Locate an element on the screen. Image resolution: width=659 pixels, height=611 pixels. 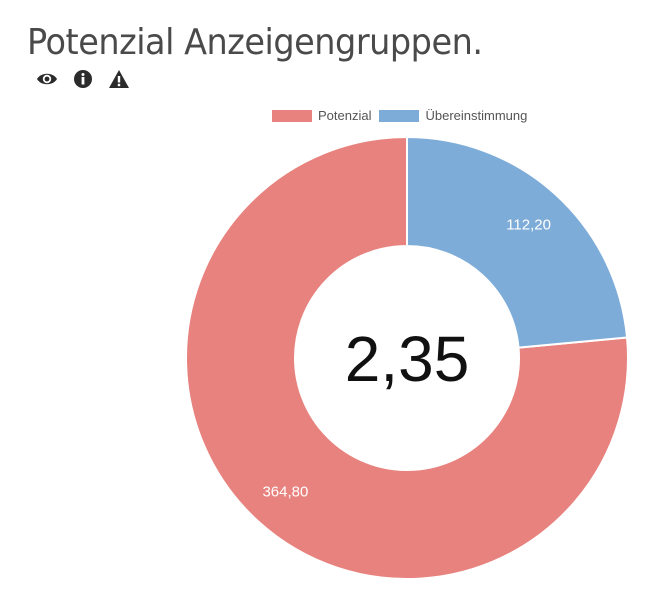
eye-icon is located at coordinates (47, 79).